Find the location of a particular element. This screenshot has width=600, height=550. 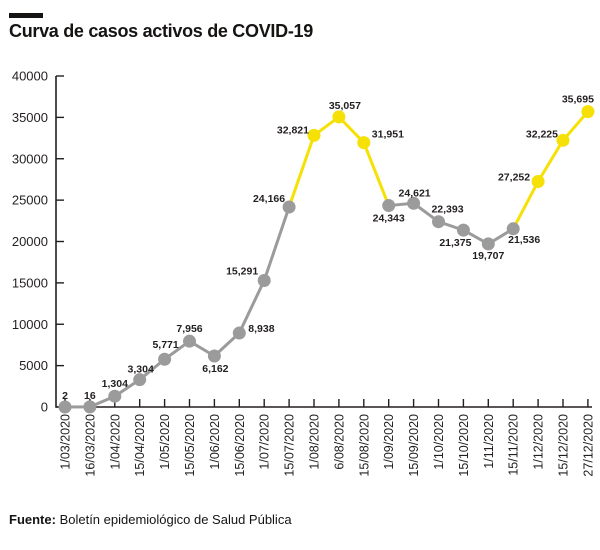

chart-title: Curva de casos activos de COVID-19 is located at coordinates (161, 31).